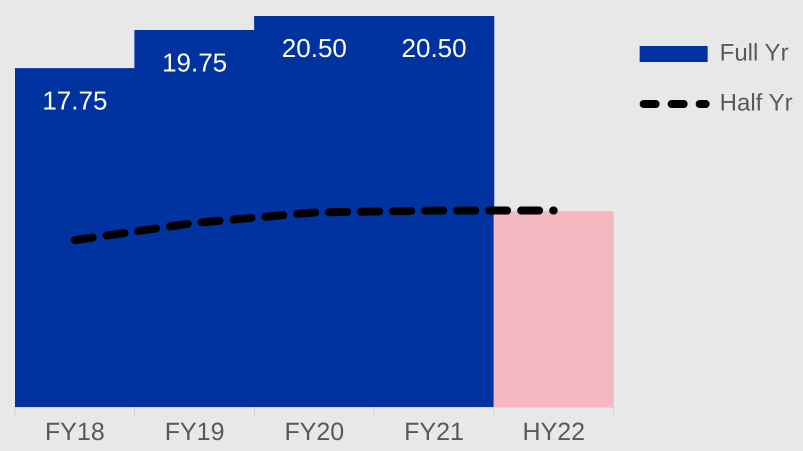  Describe the element at coordinates (75, 101) in the screenshot. I see `data-label: 17.75` at that location.